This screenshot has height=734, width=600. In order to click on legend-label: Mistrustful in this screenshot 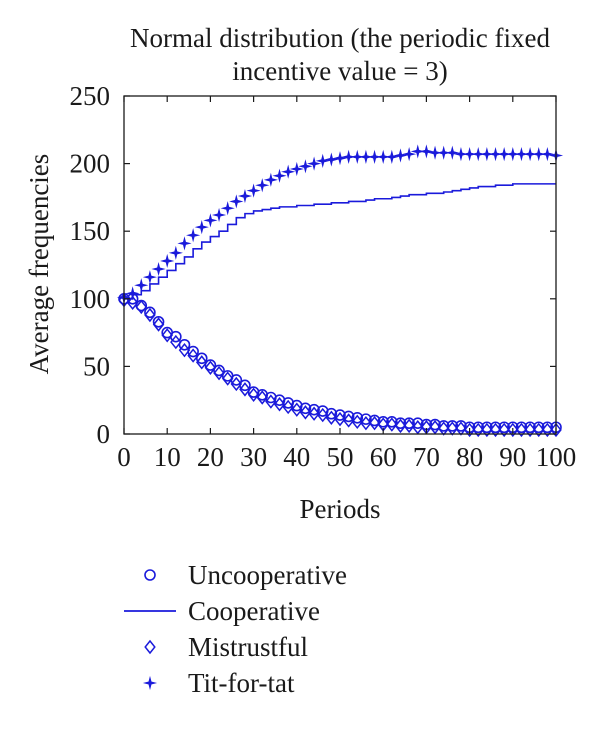, I will do `click(248, 647)`.